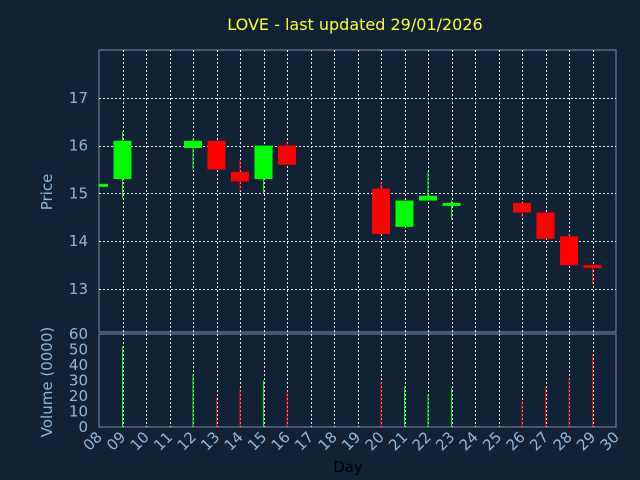 The width and height of the screenshot is (640, 480). Describe the element at coordinates (586, 441) in the screenshot. I see `day-tick-label: 29` at that location.